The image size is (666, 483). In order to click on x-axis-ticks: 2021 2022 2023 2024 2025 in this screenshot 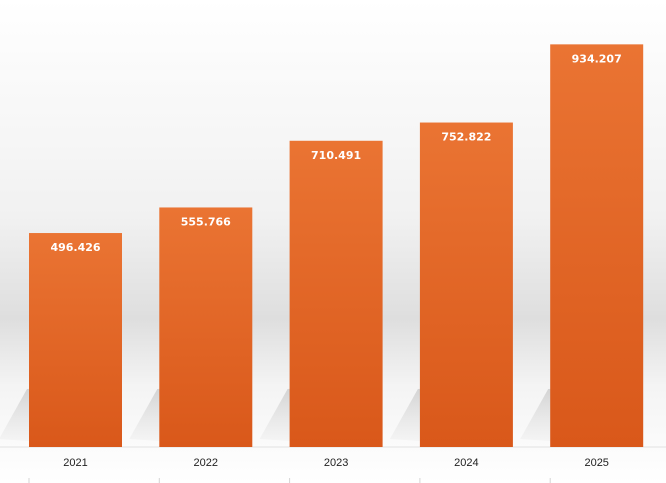, I will do `click(318, 470)`.